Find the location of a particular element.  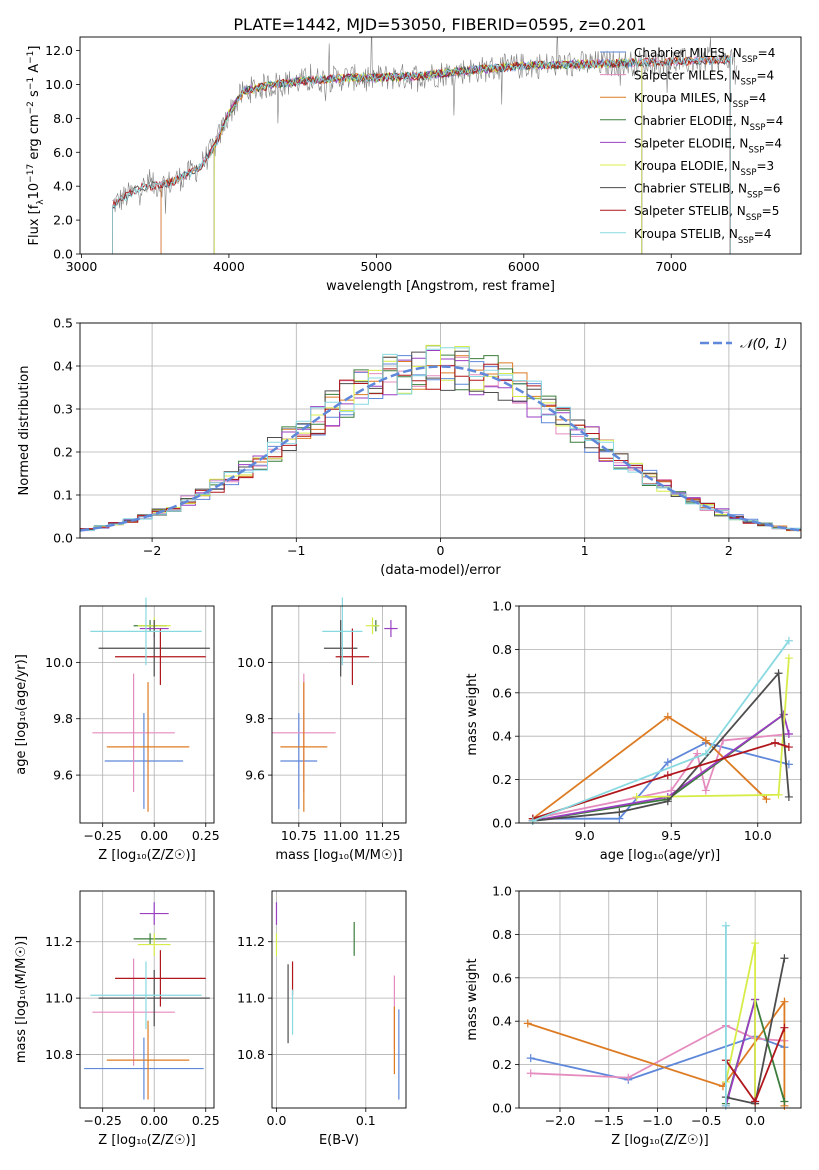

x-tick-label: 0.1 is located at coordinates (366, 1120).